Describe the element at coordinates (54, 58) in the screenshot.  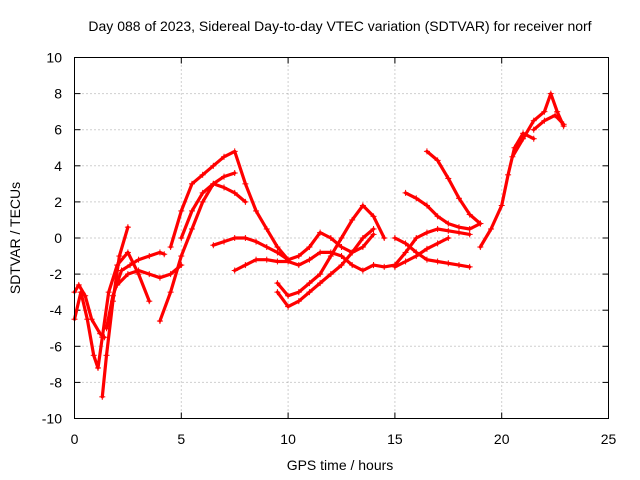
I see `y-tick-label: 10` at that location.